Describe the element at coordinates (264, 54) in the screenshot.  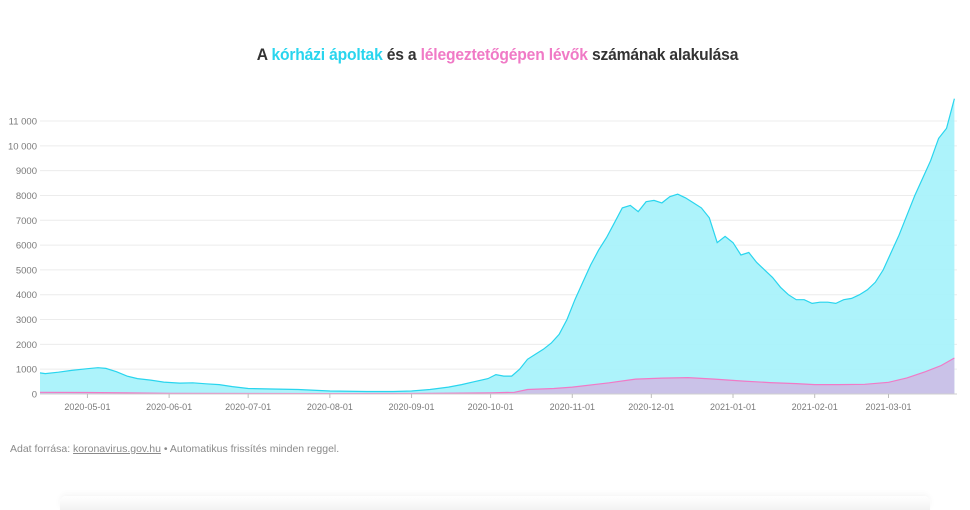
I see `title-part-1: A` at that location.